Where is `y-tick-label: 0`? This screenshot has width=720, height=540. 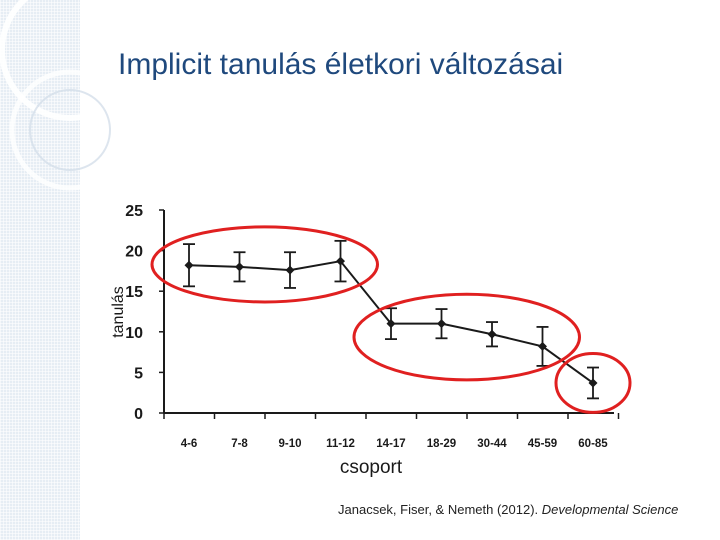 y-tick-label: 0 is located at coordinates (138, 414).